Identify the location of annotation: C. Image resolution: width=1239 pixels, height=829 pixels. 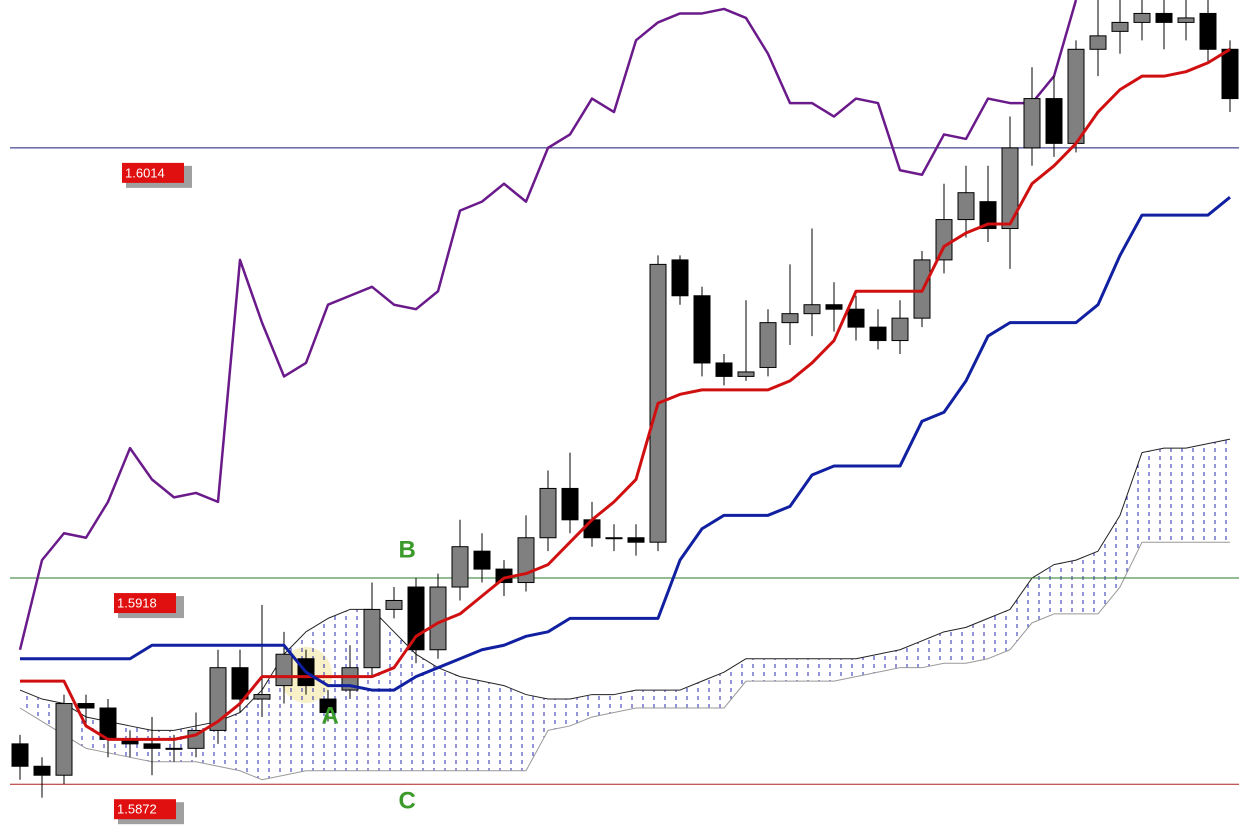
(407, 800).